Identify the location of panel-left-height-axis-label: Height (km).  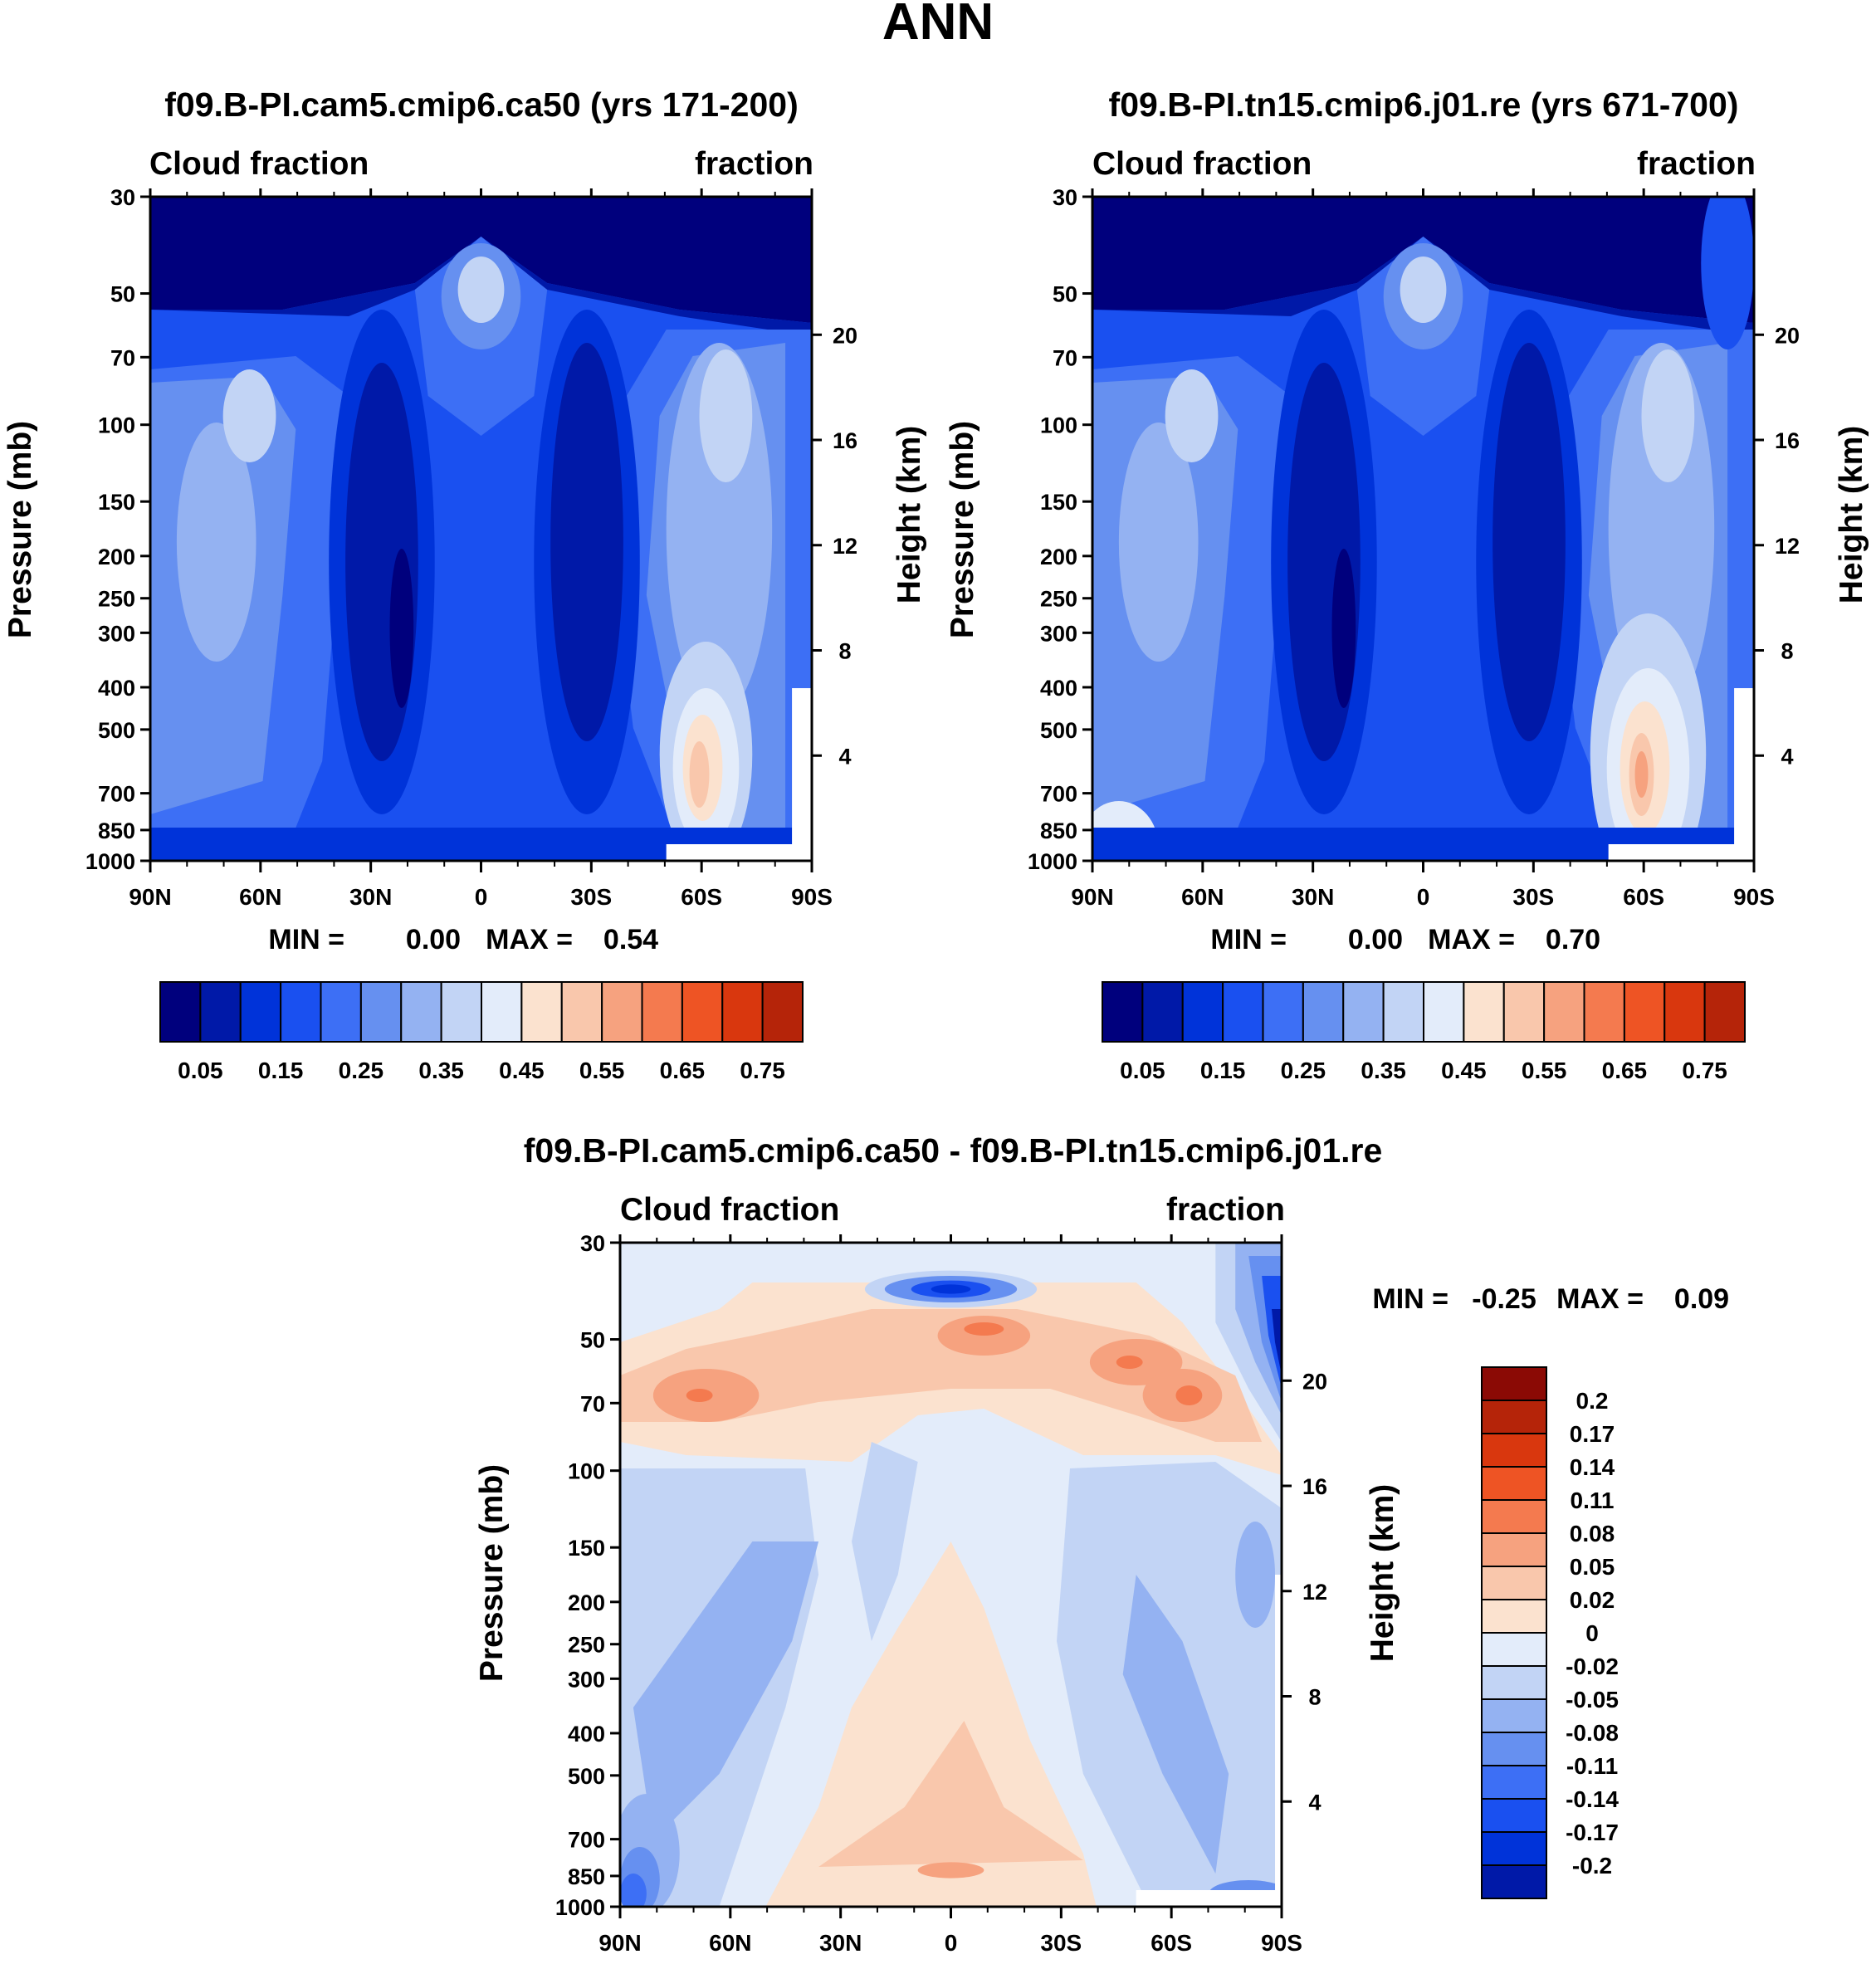
(910, 515).